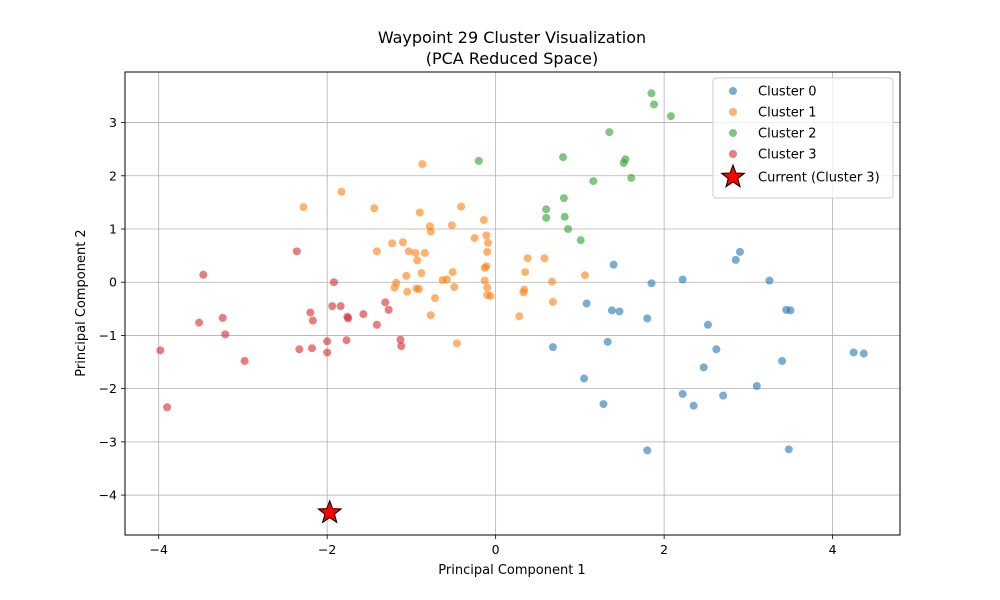  Describe the element at coordinates (733, 175) in the screenshot. I see `legend-star-marker` at that location.